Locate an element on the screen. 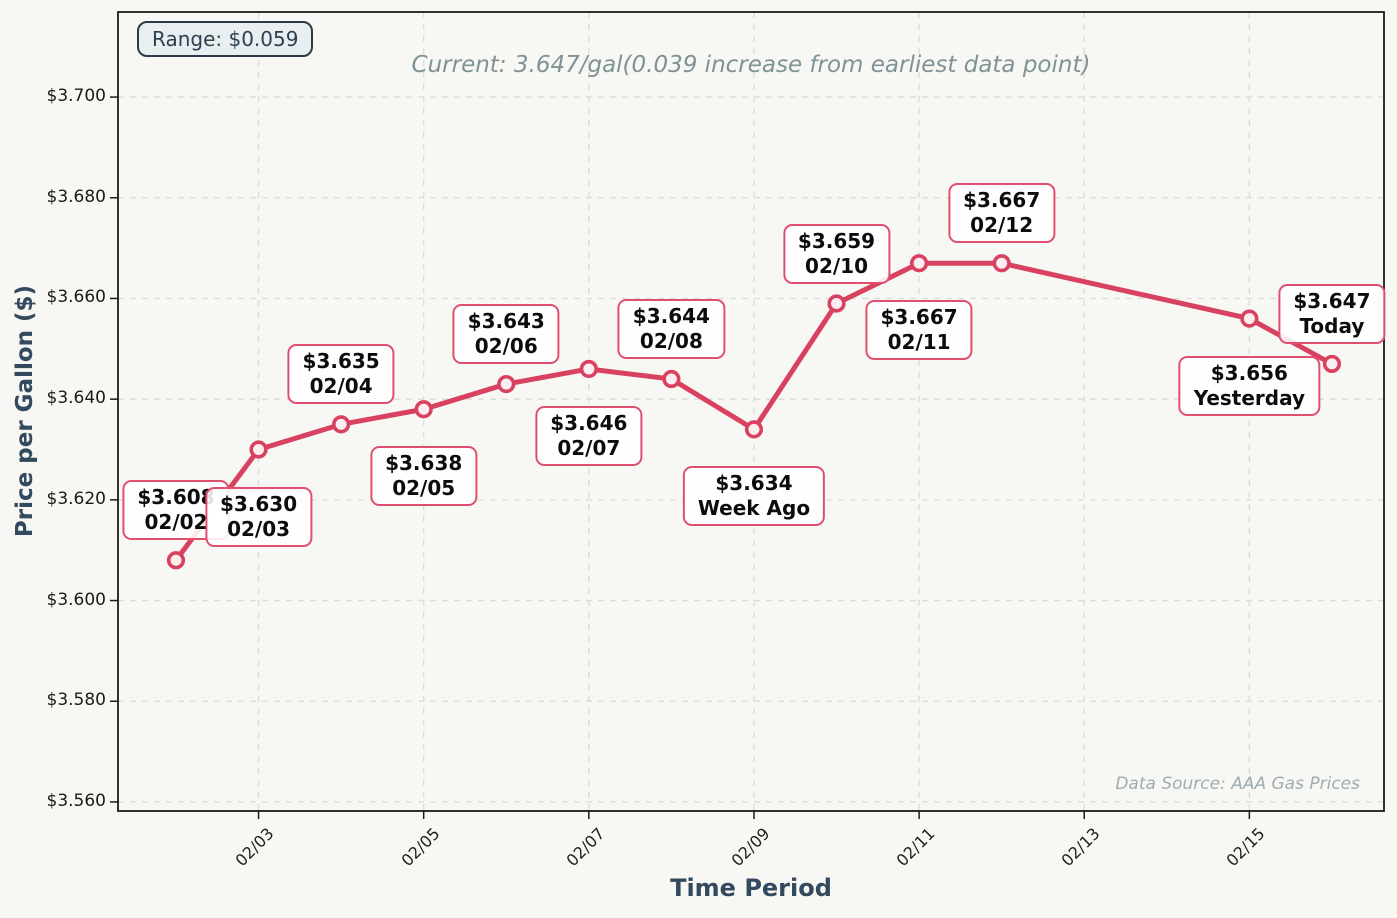 Image resolution: width=1397 pixels, height=918 pixels. data-callout: $3.638 02/05 is located at coordinates (424, 476).